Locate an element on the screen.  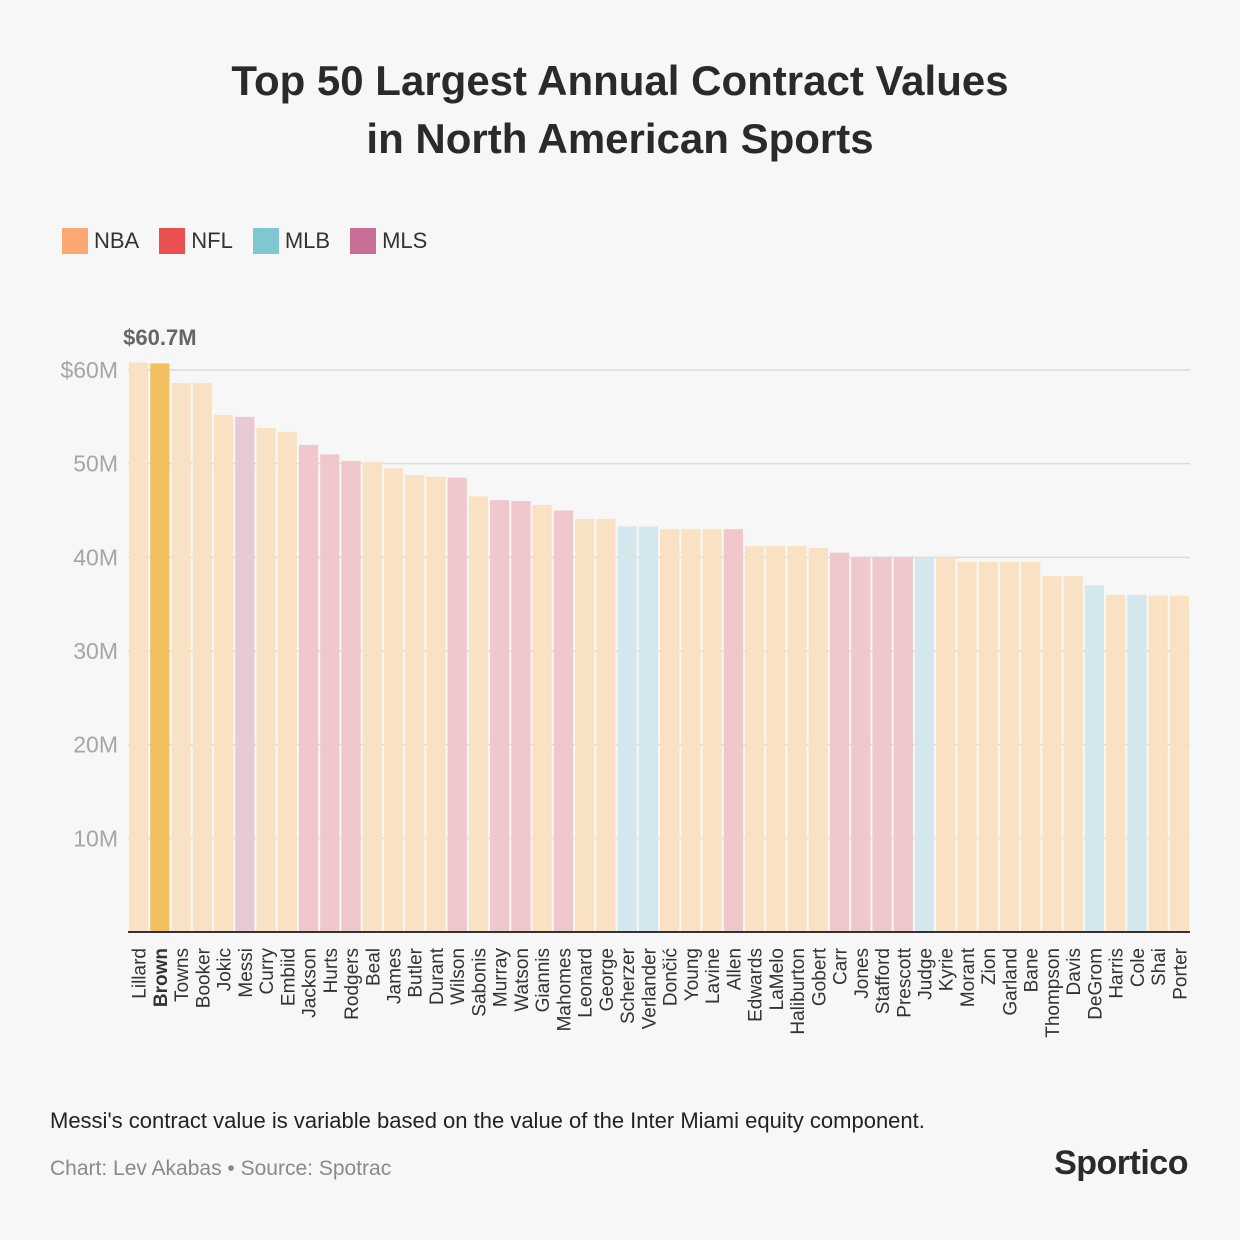
bar-embiid is located at coordinates (287, 681).